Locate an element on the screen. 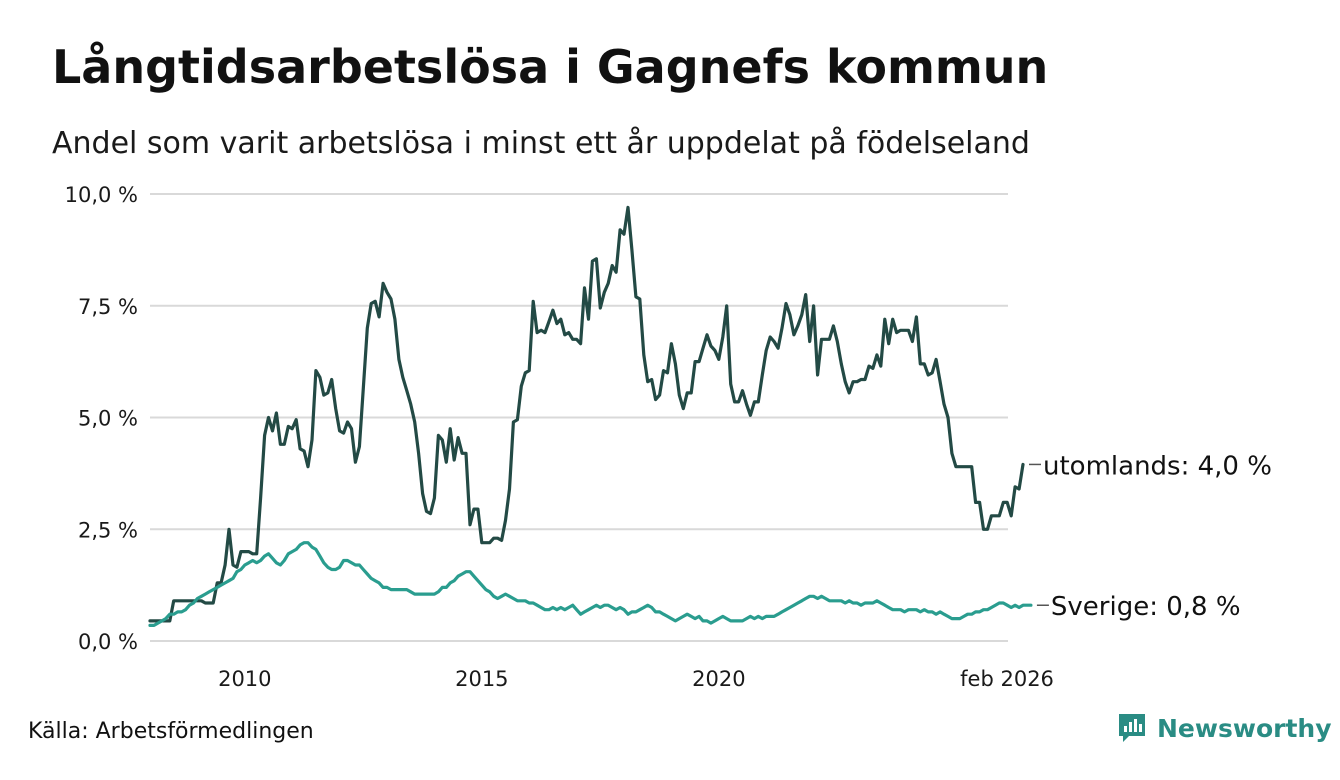 The width and height of the screenshot is (1340, 780). y-tick-label: 5,0 % is located at coordinates (108, 419).